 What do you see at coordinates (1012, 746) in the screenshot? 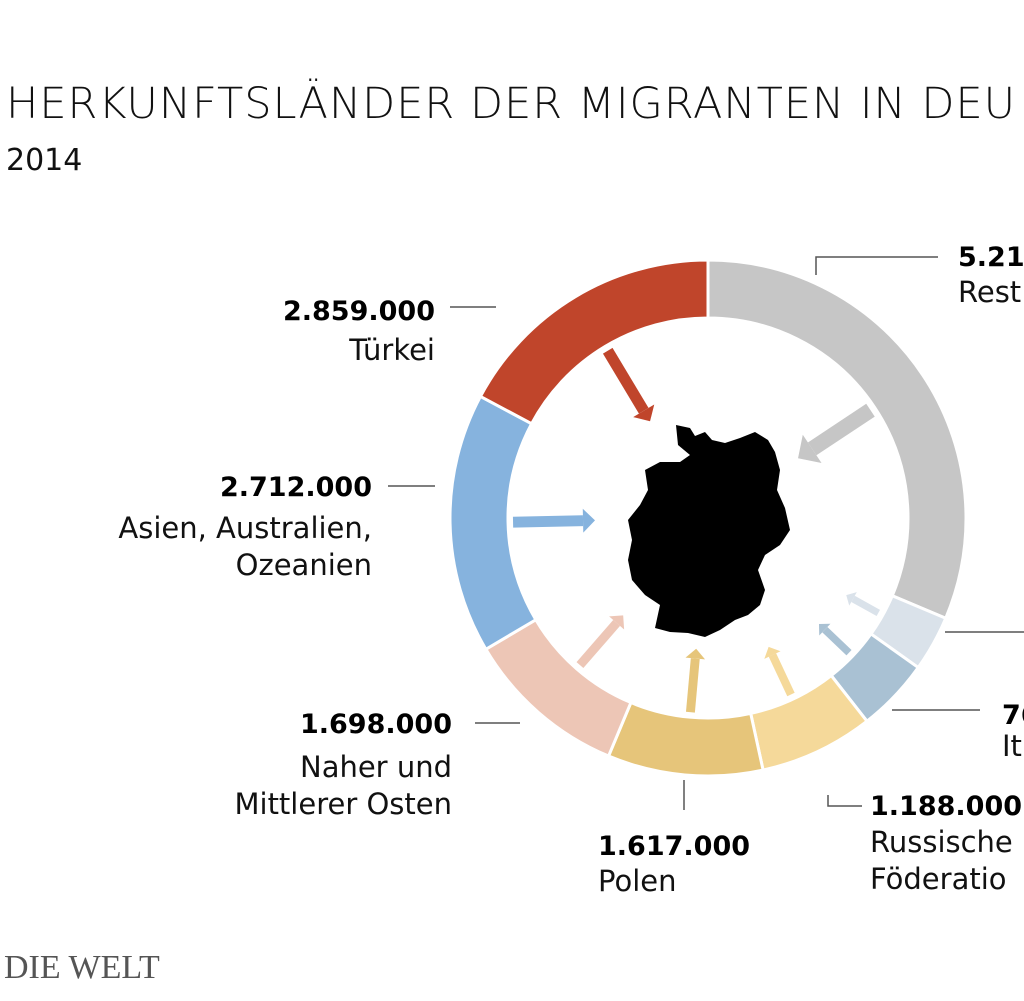
I see `category-label: It` at bounding box center [1012, 746].